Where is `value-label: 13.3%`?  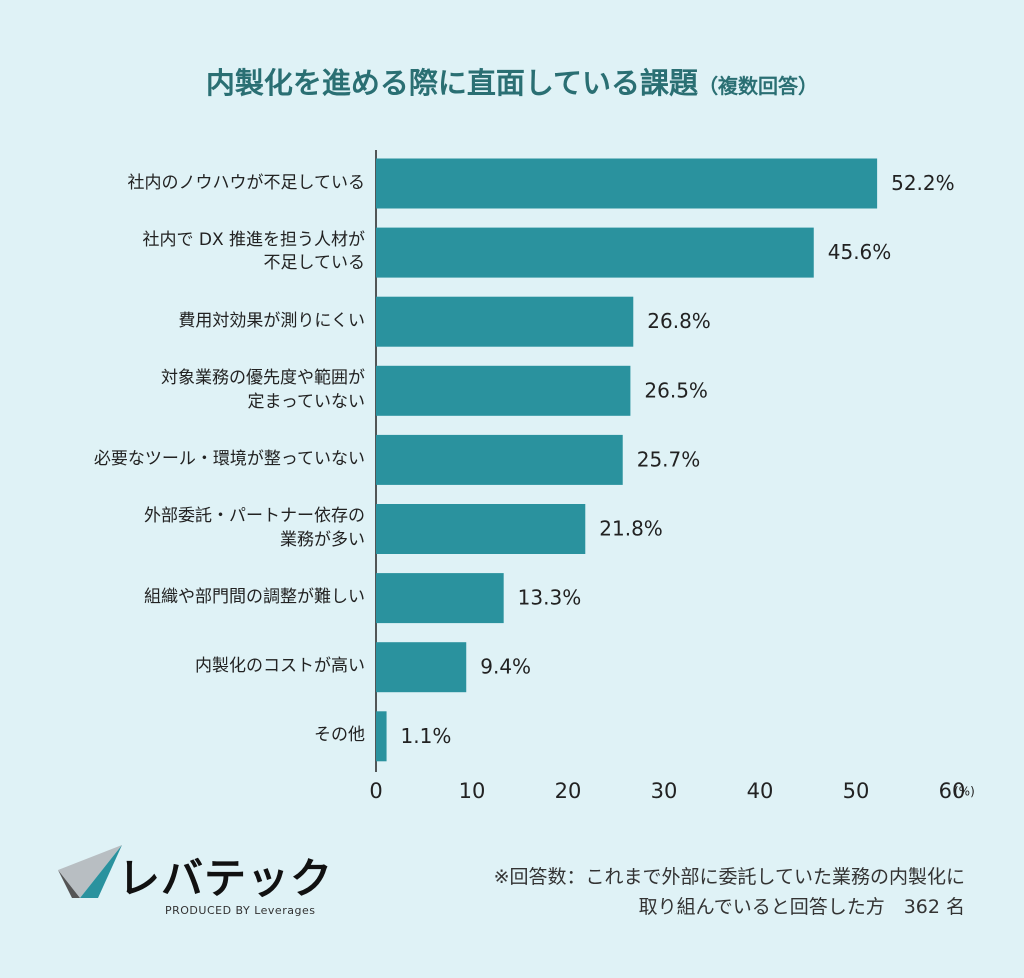
value-label: 13.3% is located at coordinates (550, 598).